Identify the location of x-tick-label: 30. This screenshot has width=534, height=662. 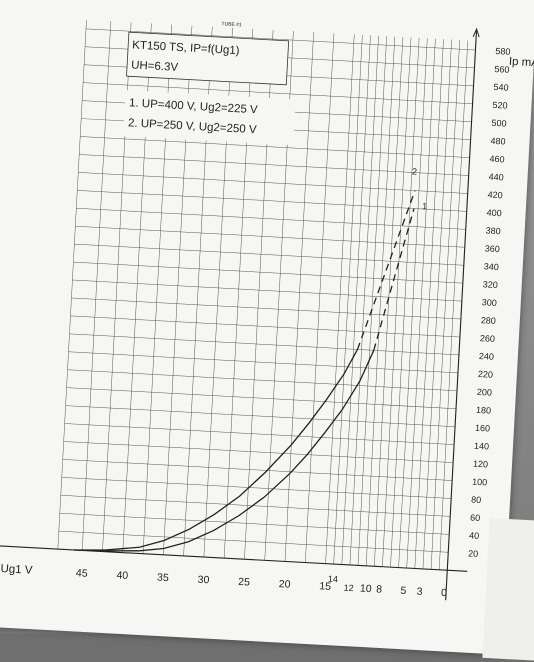
(203, 580).